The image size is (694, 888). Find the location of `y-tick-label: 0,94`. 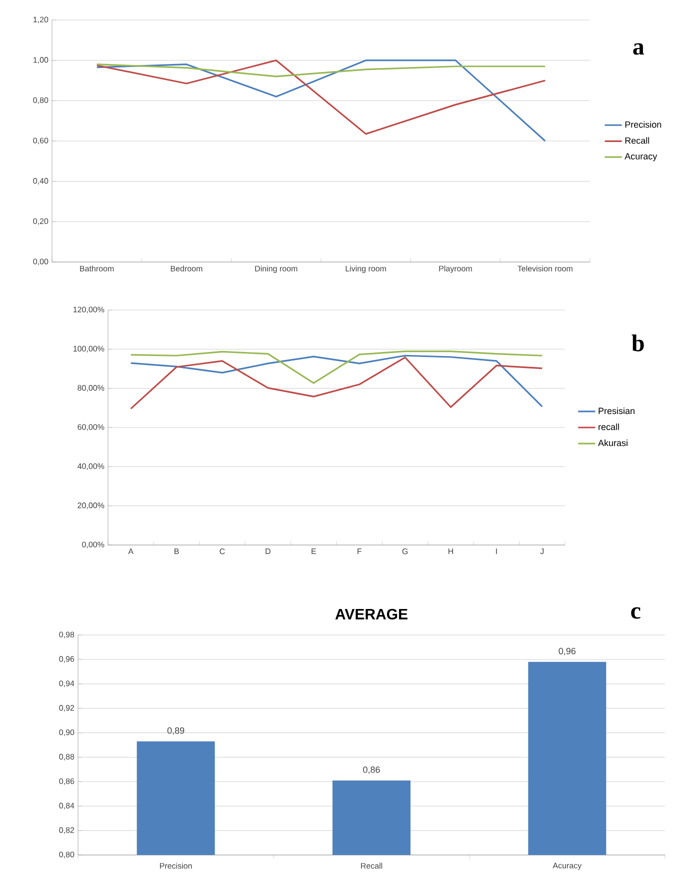

y-tick-label: 0,94 is located at coordinates (66, 684).